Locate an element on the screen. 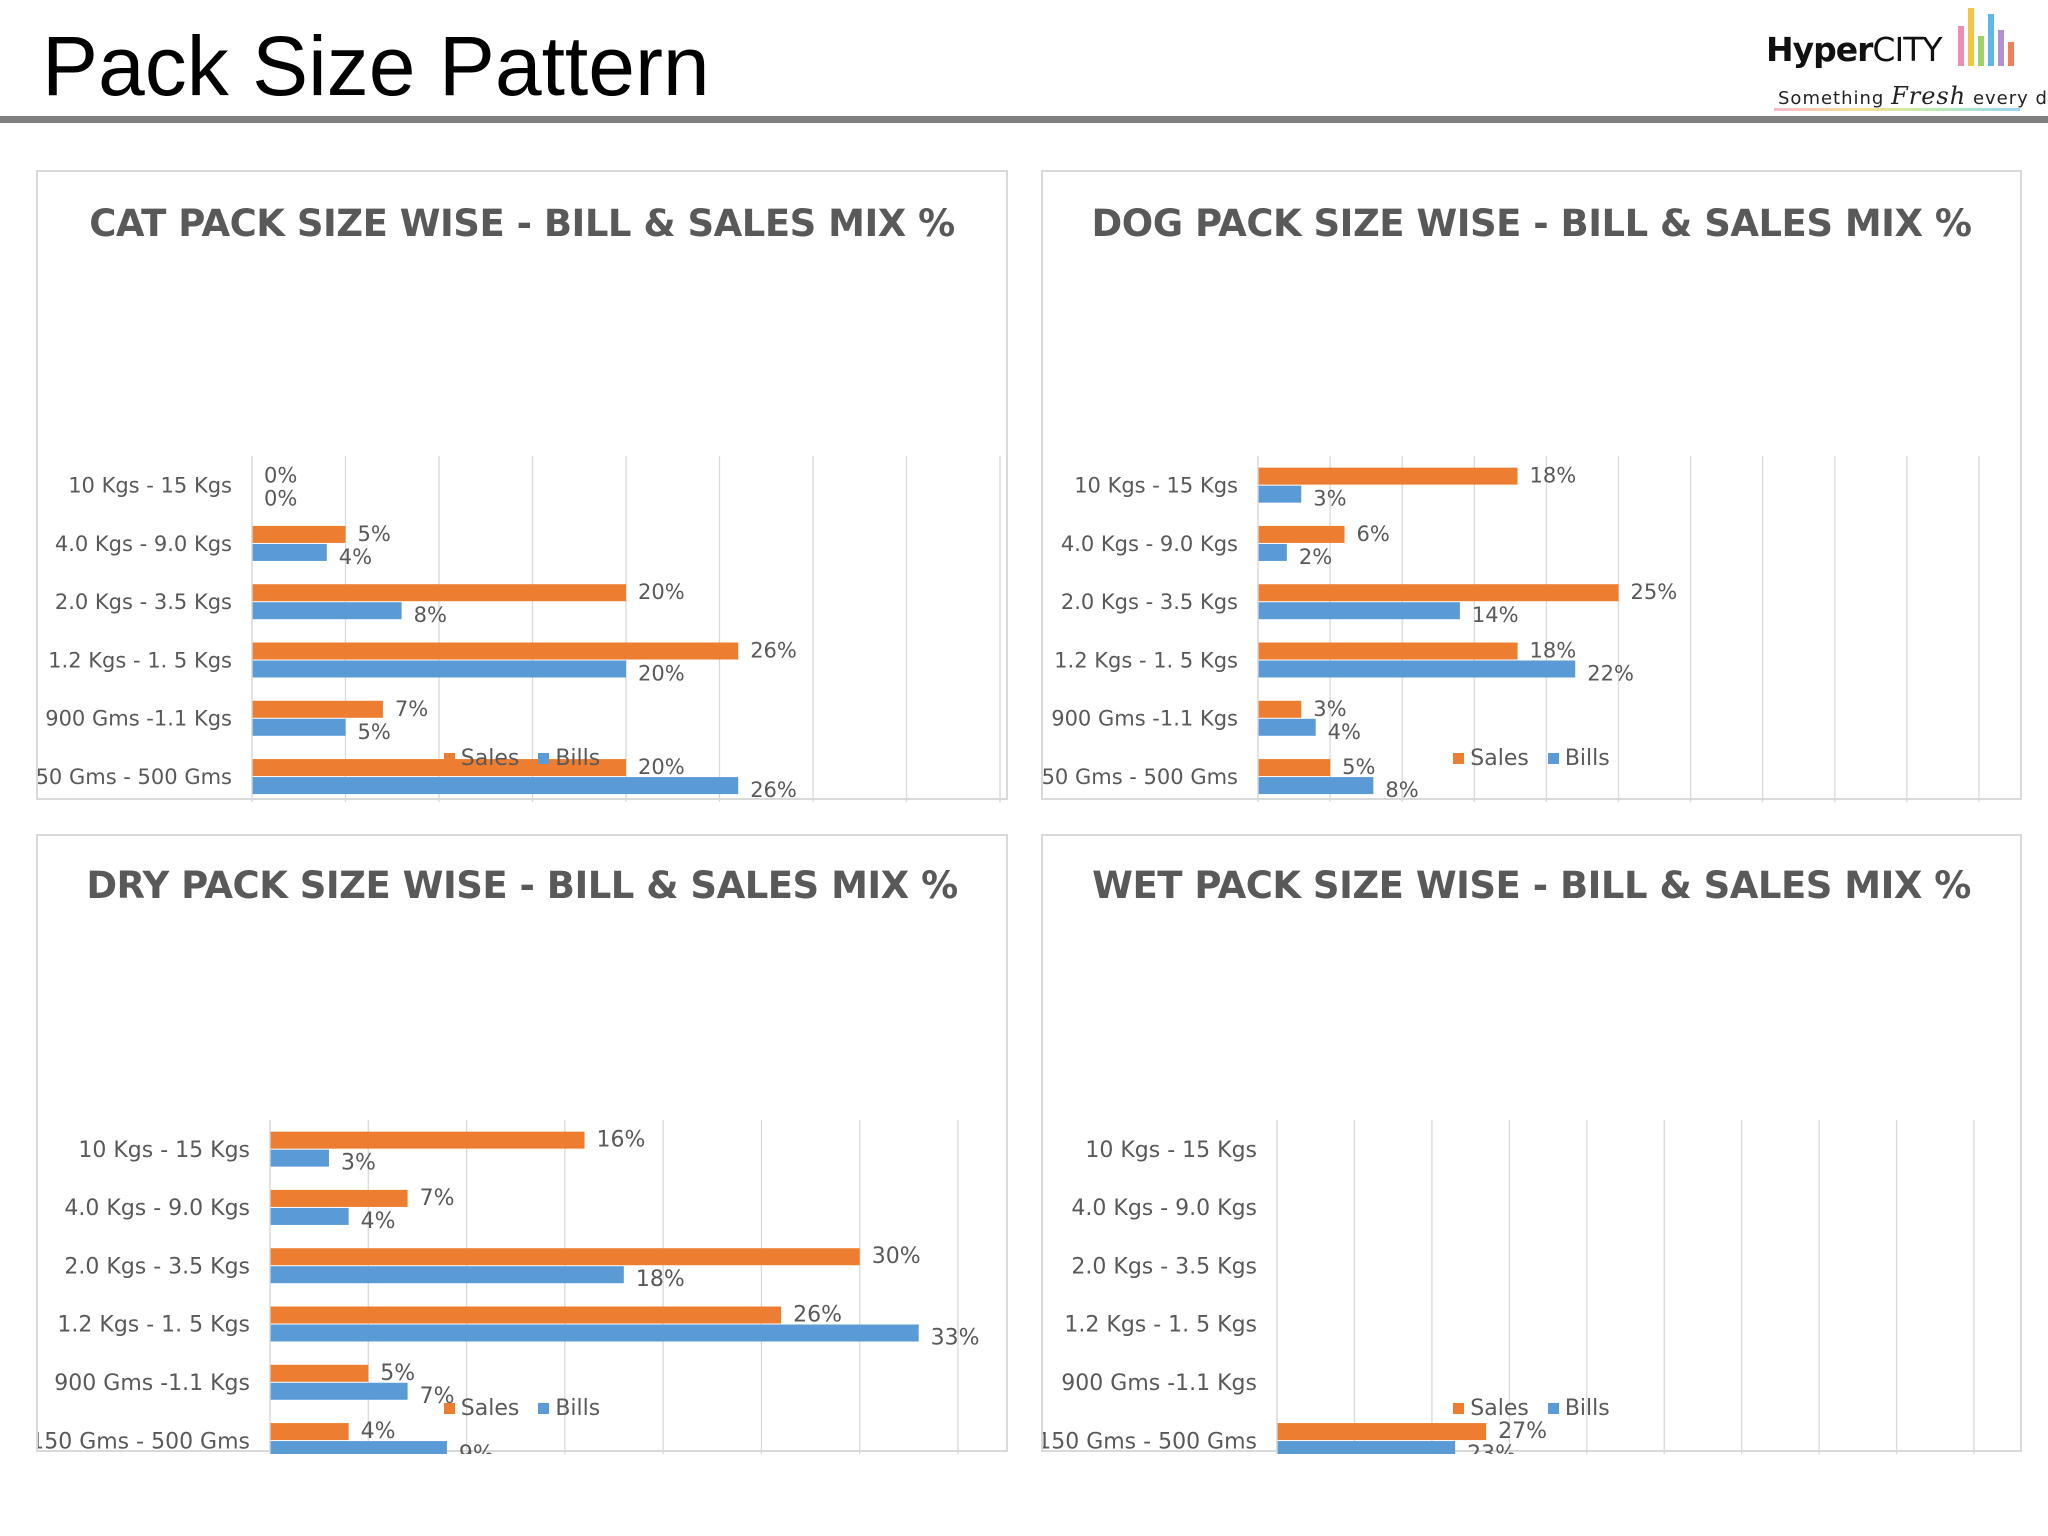 This screenshot has height=1536, width=2048. sales-data-label: 3% is located at coordinates (1329, 709).